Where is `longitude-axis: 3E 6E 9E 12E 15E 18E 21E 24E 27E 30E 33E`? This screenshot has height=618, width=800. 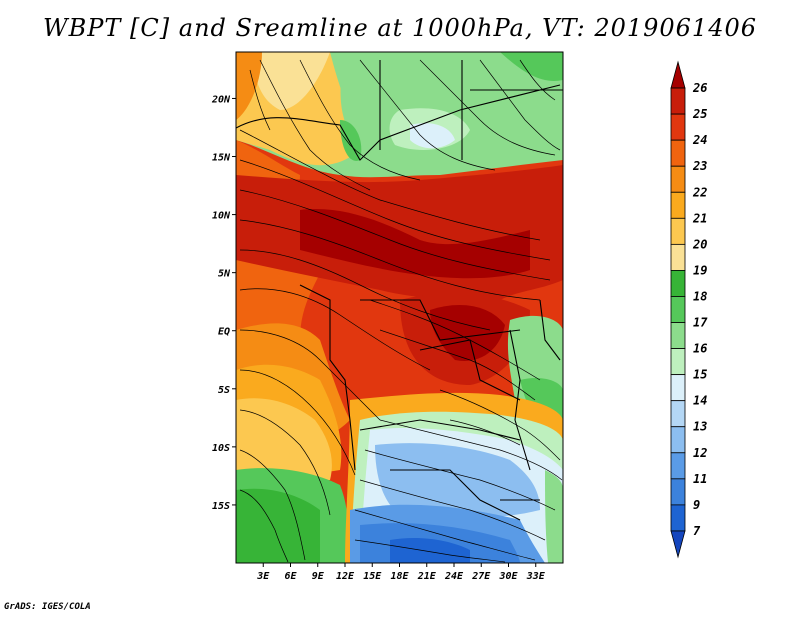 longitude-axis: 3E 6E 9E 12E 15E 18E 21E 24E 27E 30E 33E is located at coordinates (401, 572).